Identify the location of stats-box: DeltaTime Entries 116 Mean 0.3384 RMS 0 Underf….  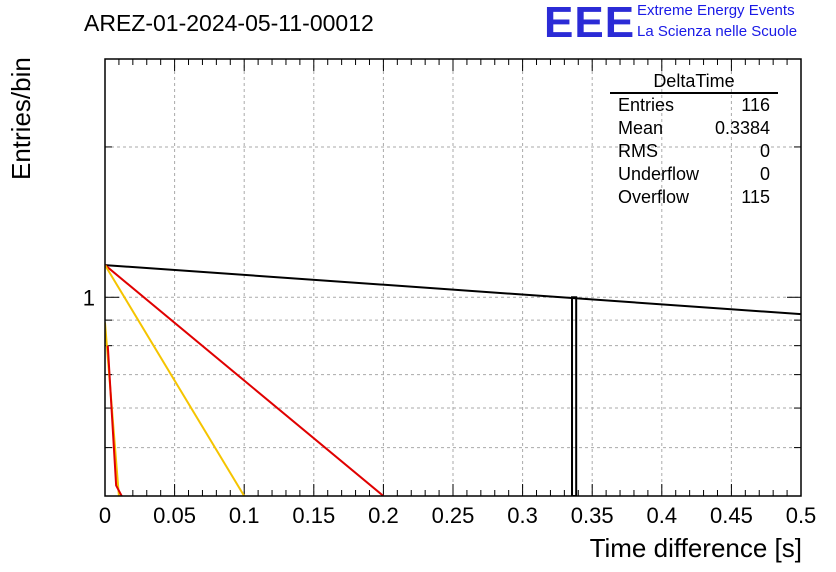
(694, 139).